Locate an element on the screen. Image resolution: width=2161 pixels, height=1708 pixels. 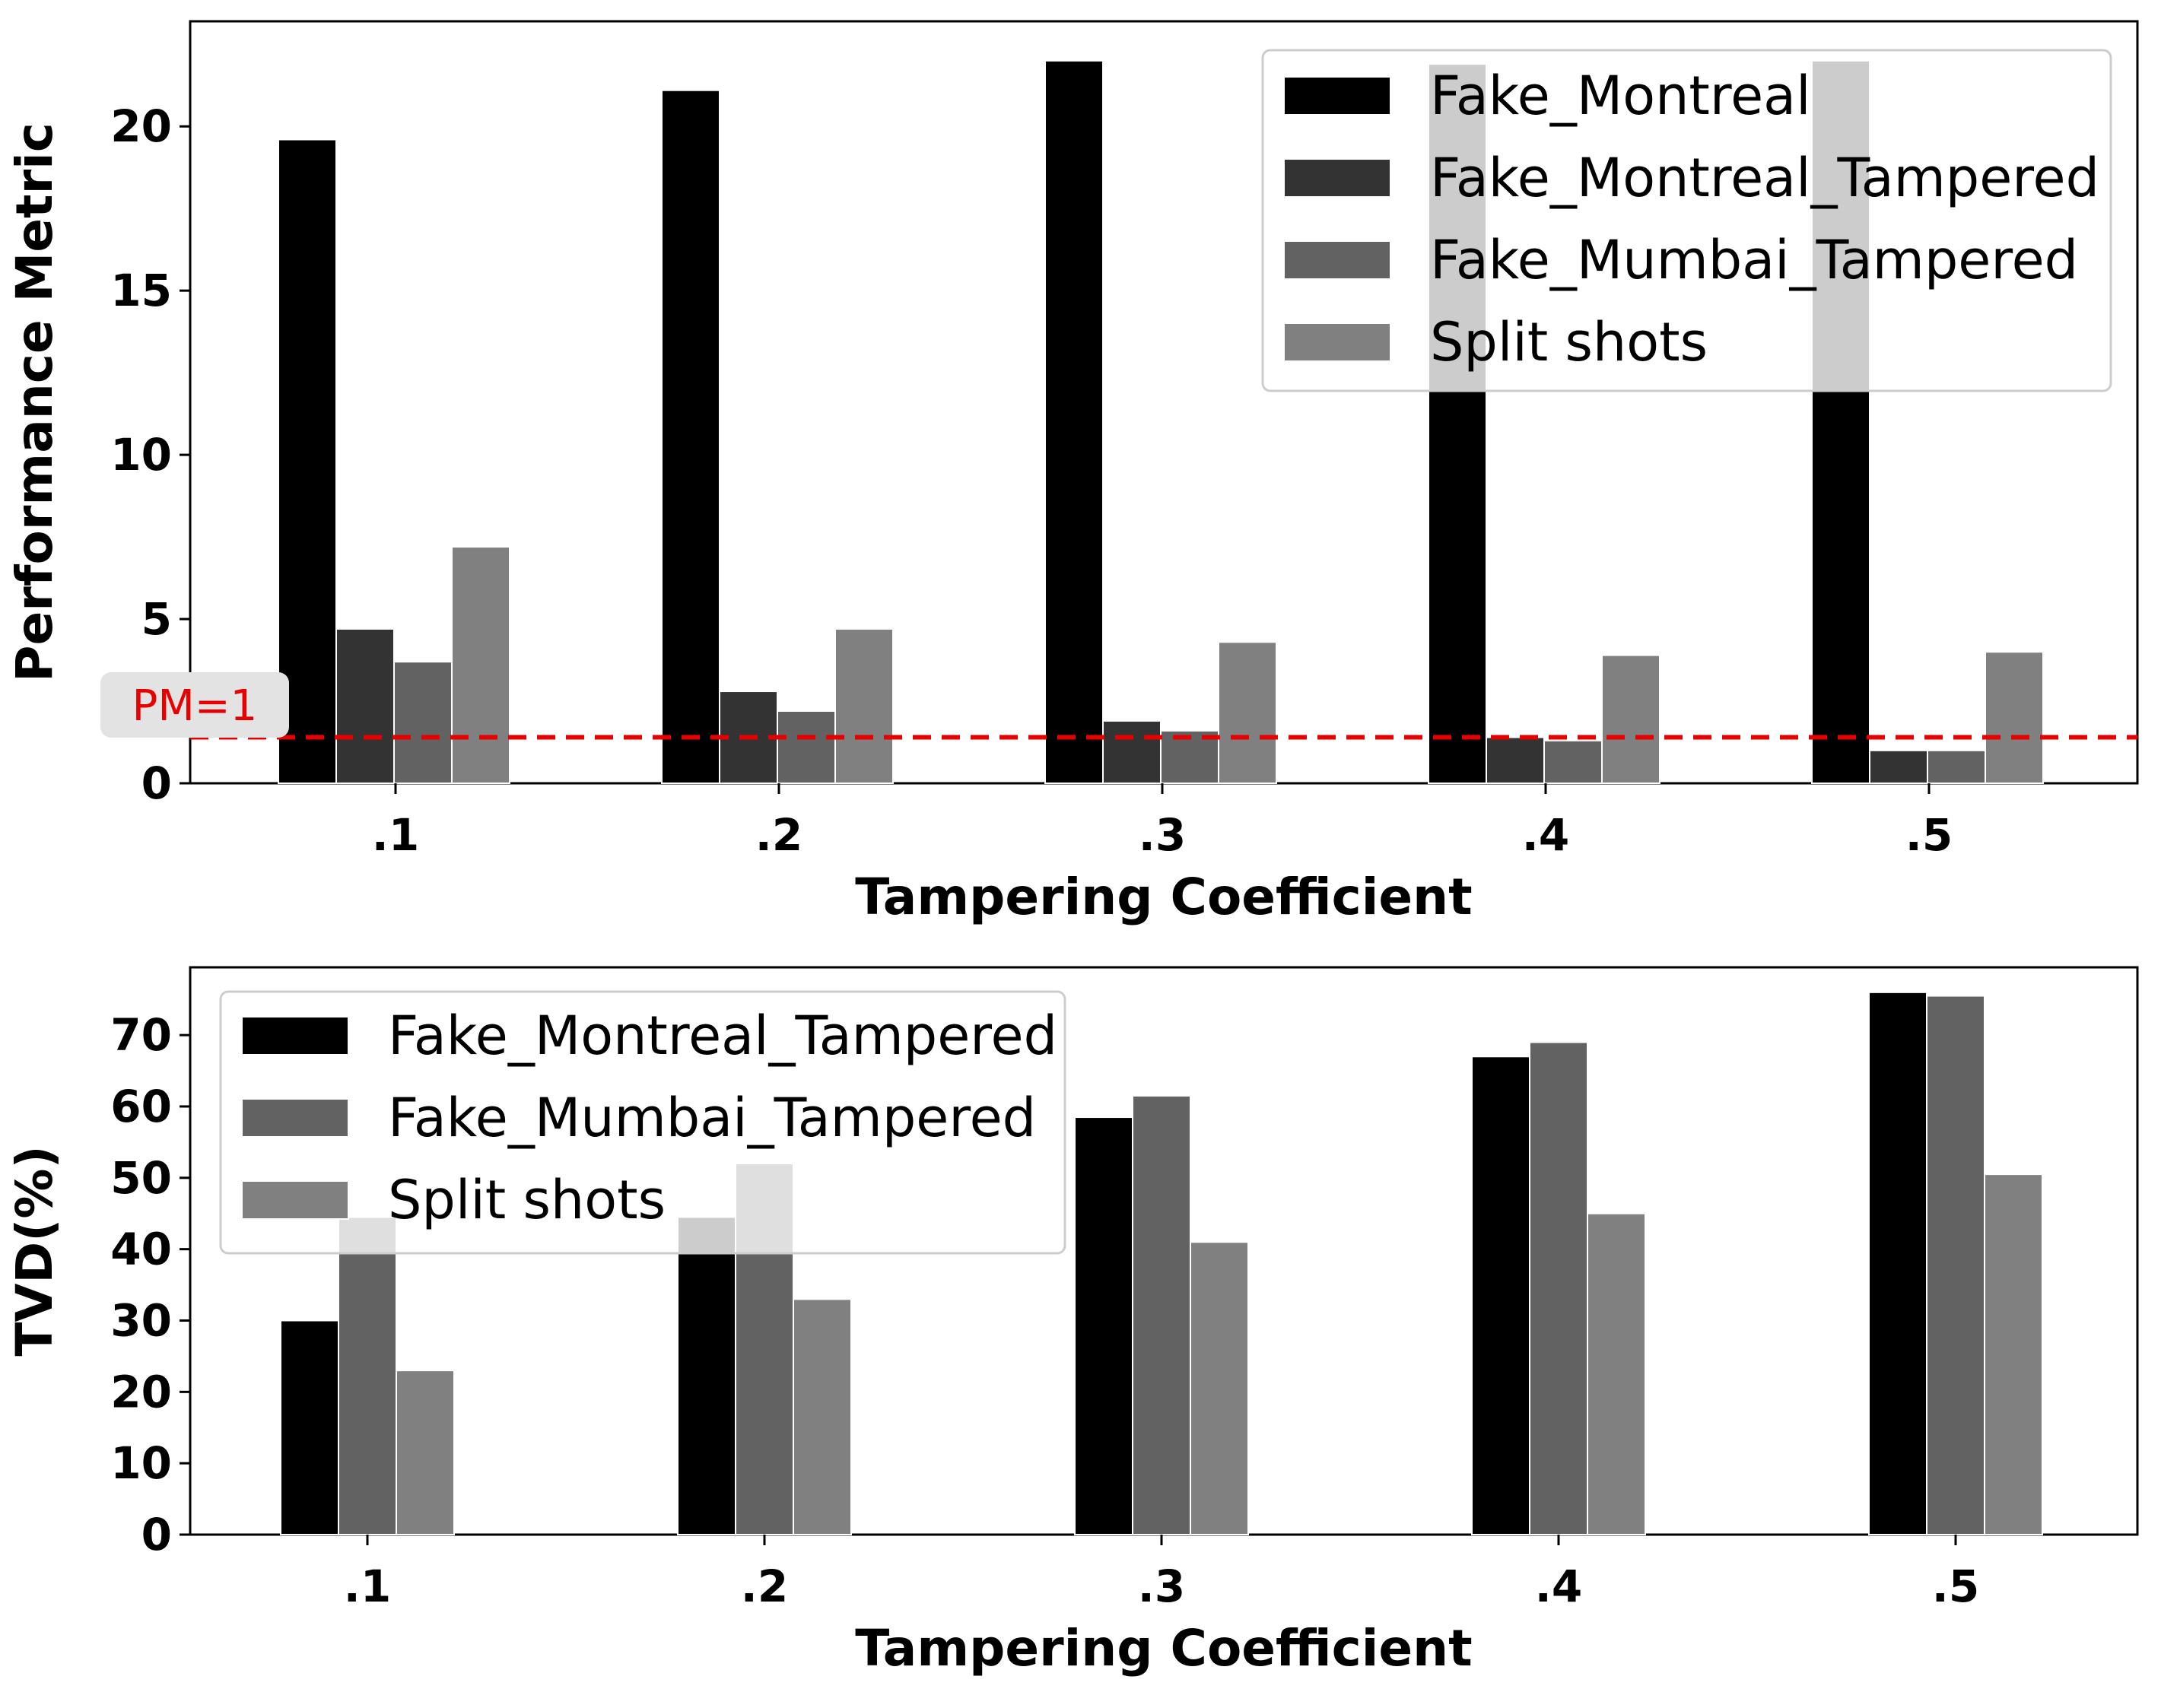
y-tick-label: 50 is located at coordinates (141, 1178).